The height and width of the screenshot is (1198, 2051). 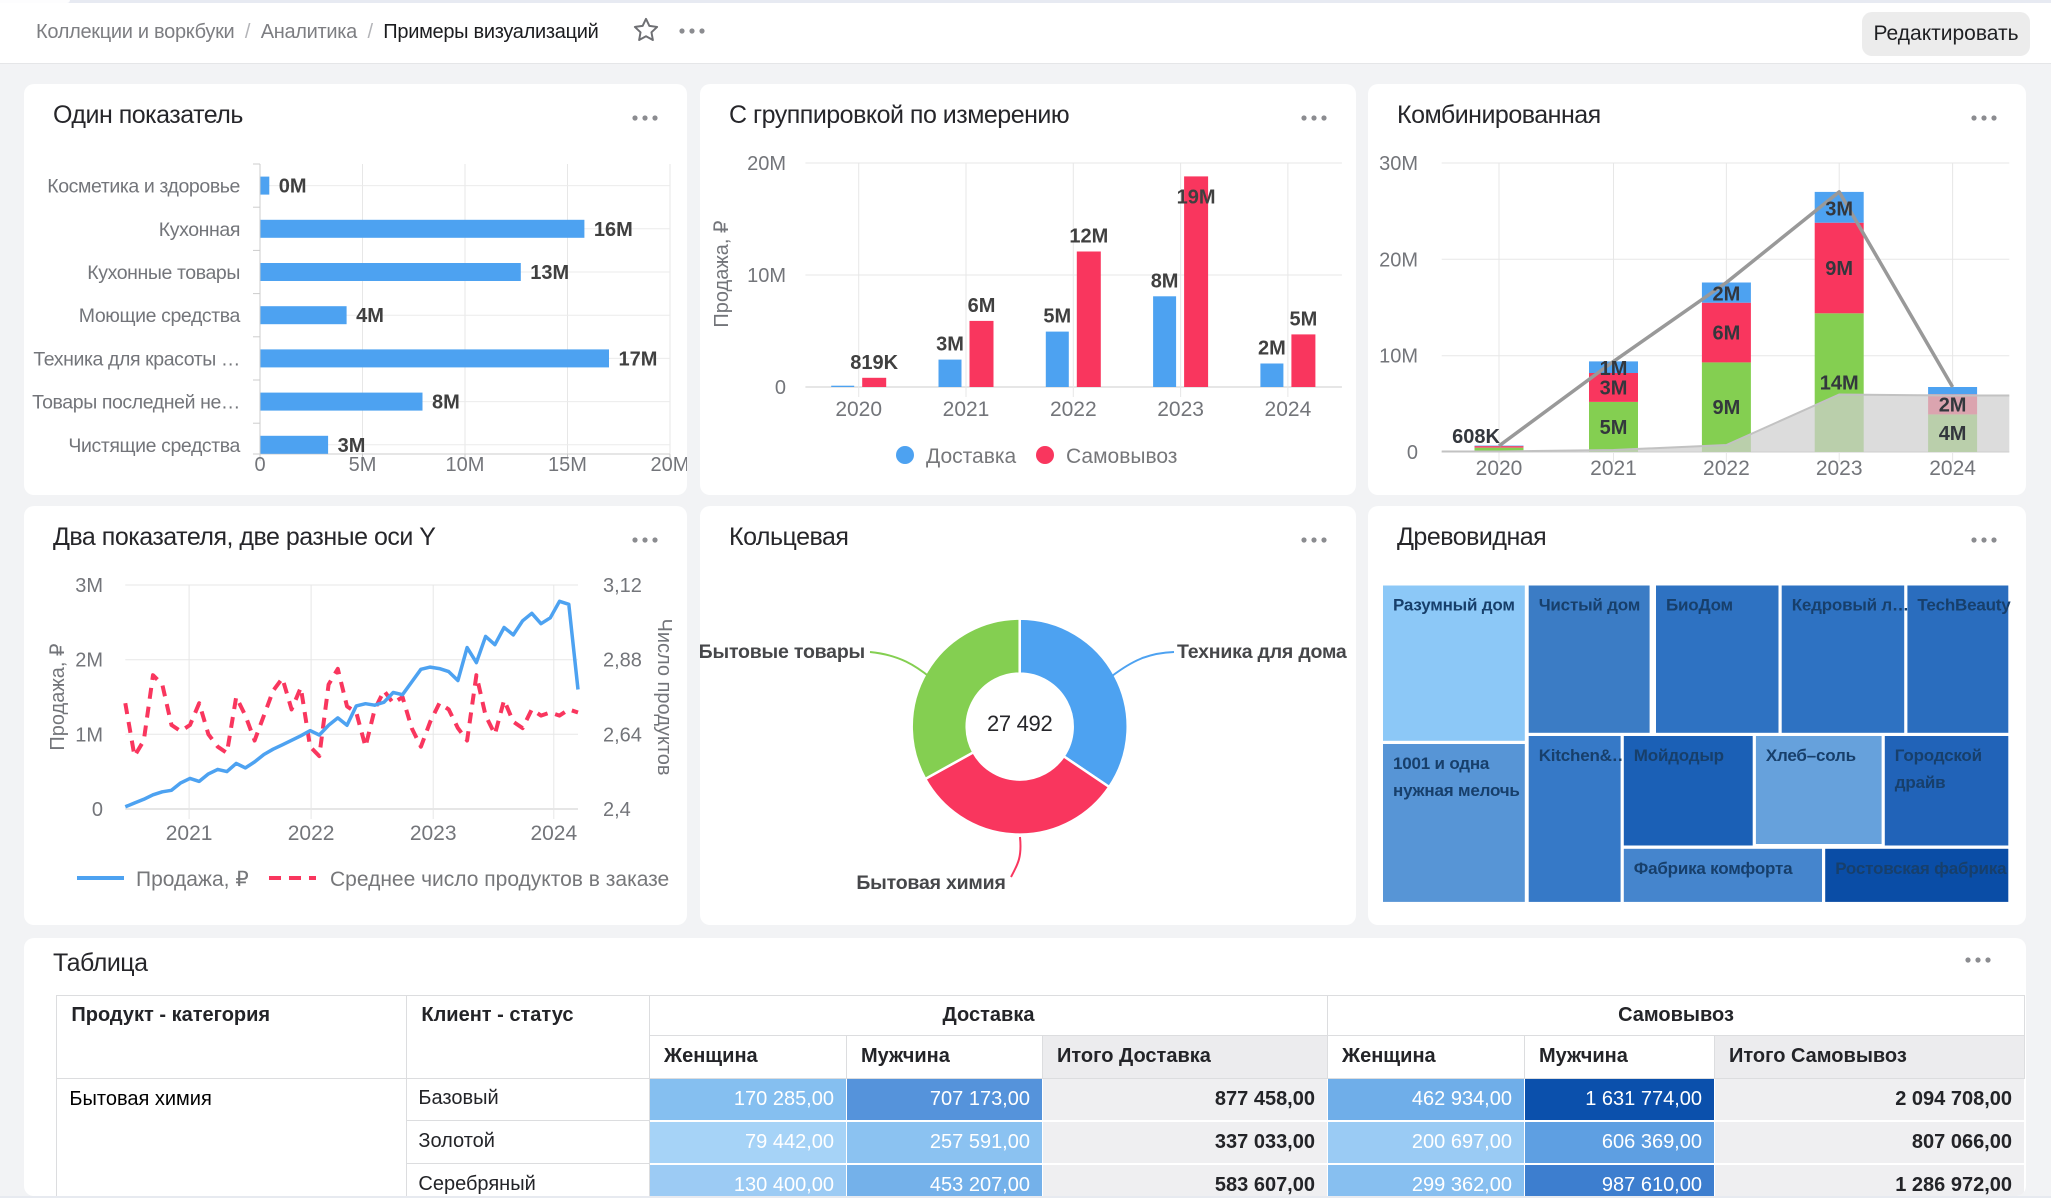 I want to click on svg-text: 15M, so click(x=567, y=465).